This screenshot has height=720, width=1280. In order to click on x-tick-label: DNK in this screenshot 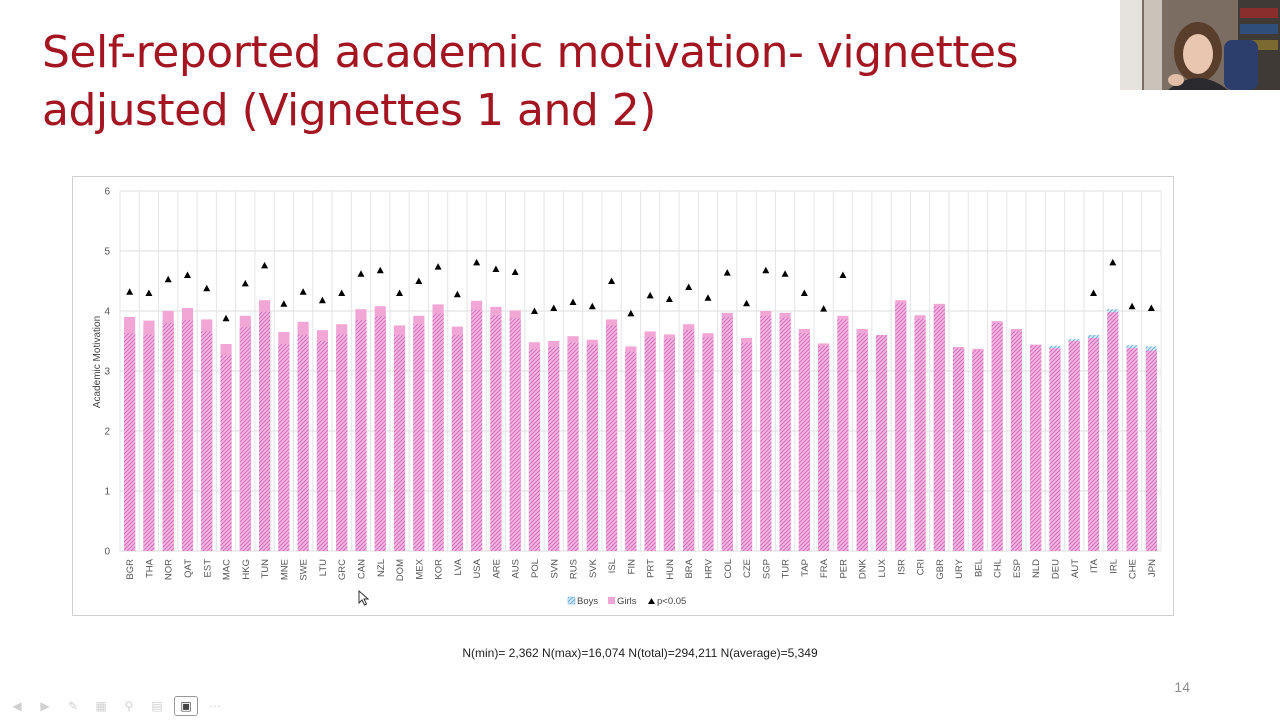, I will do `click(863, 568)`.